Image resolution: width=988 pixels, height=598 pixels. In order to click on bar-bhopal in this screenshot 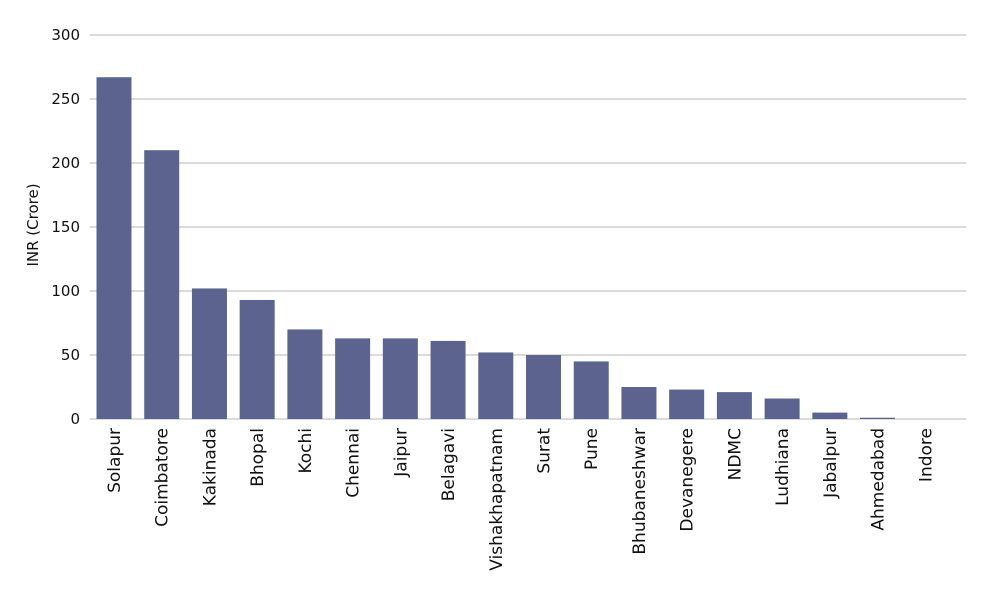, I will do `click(257, 359)`.